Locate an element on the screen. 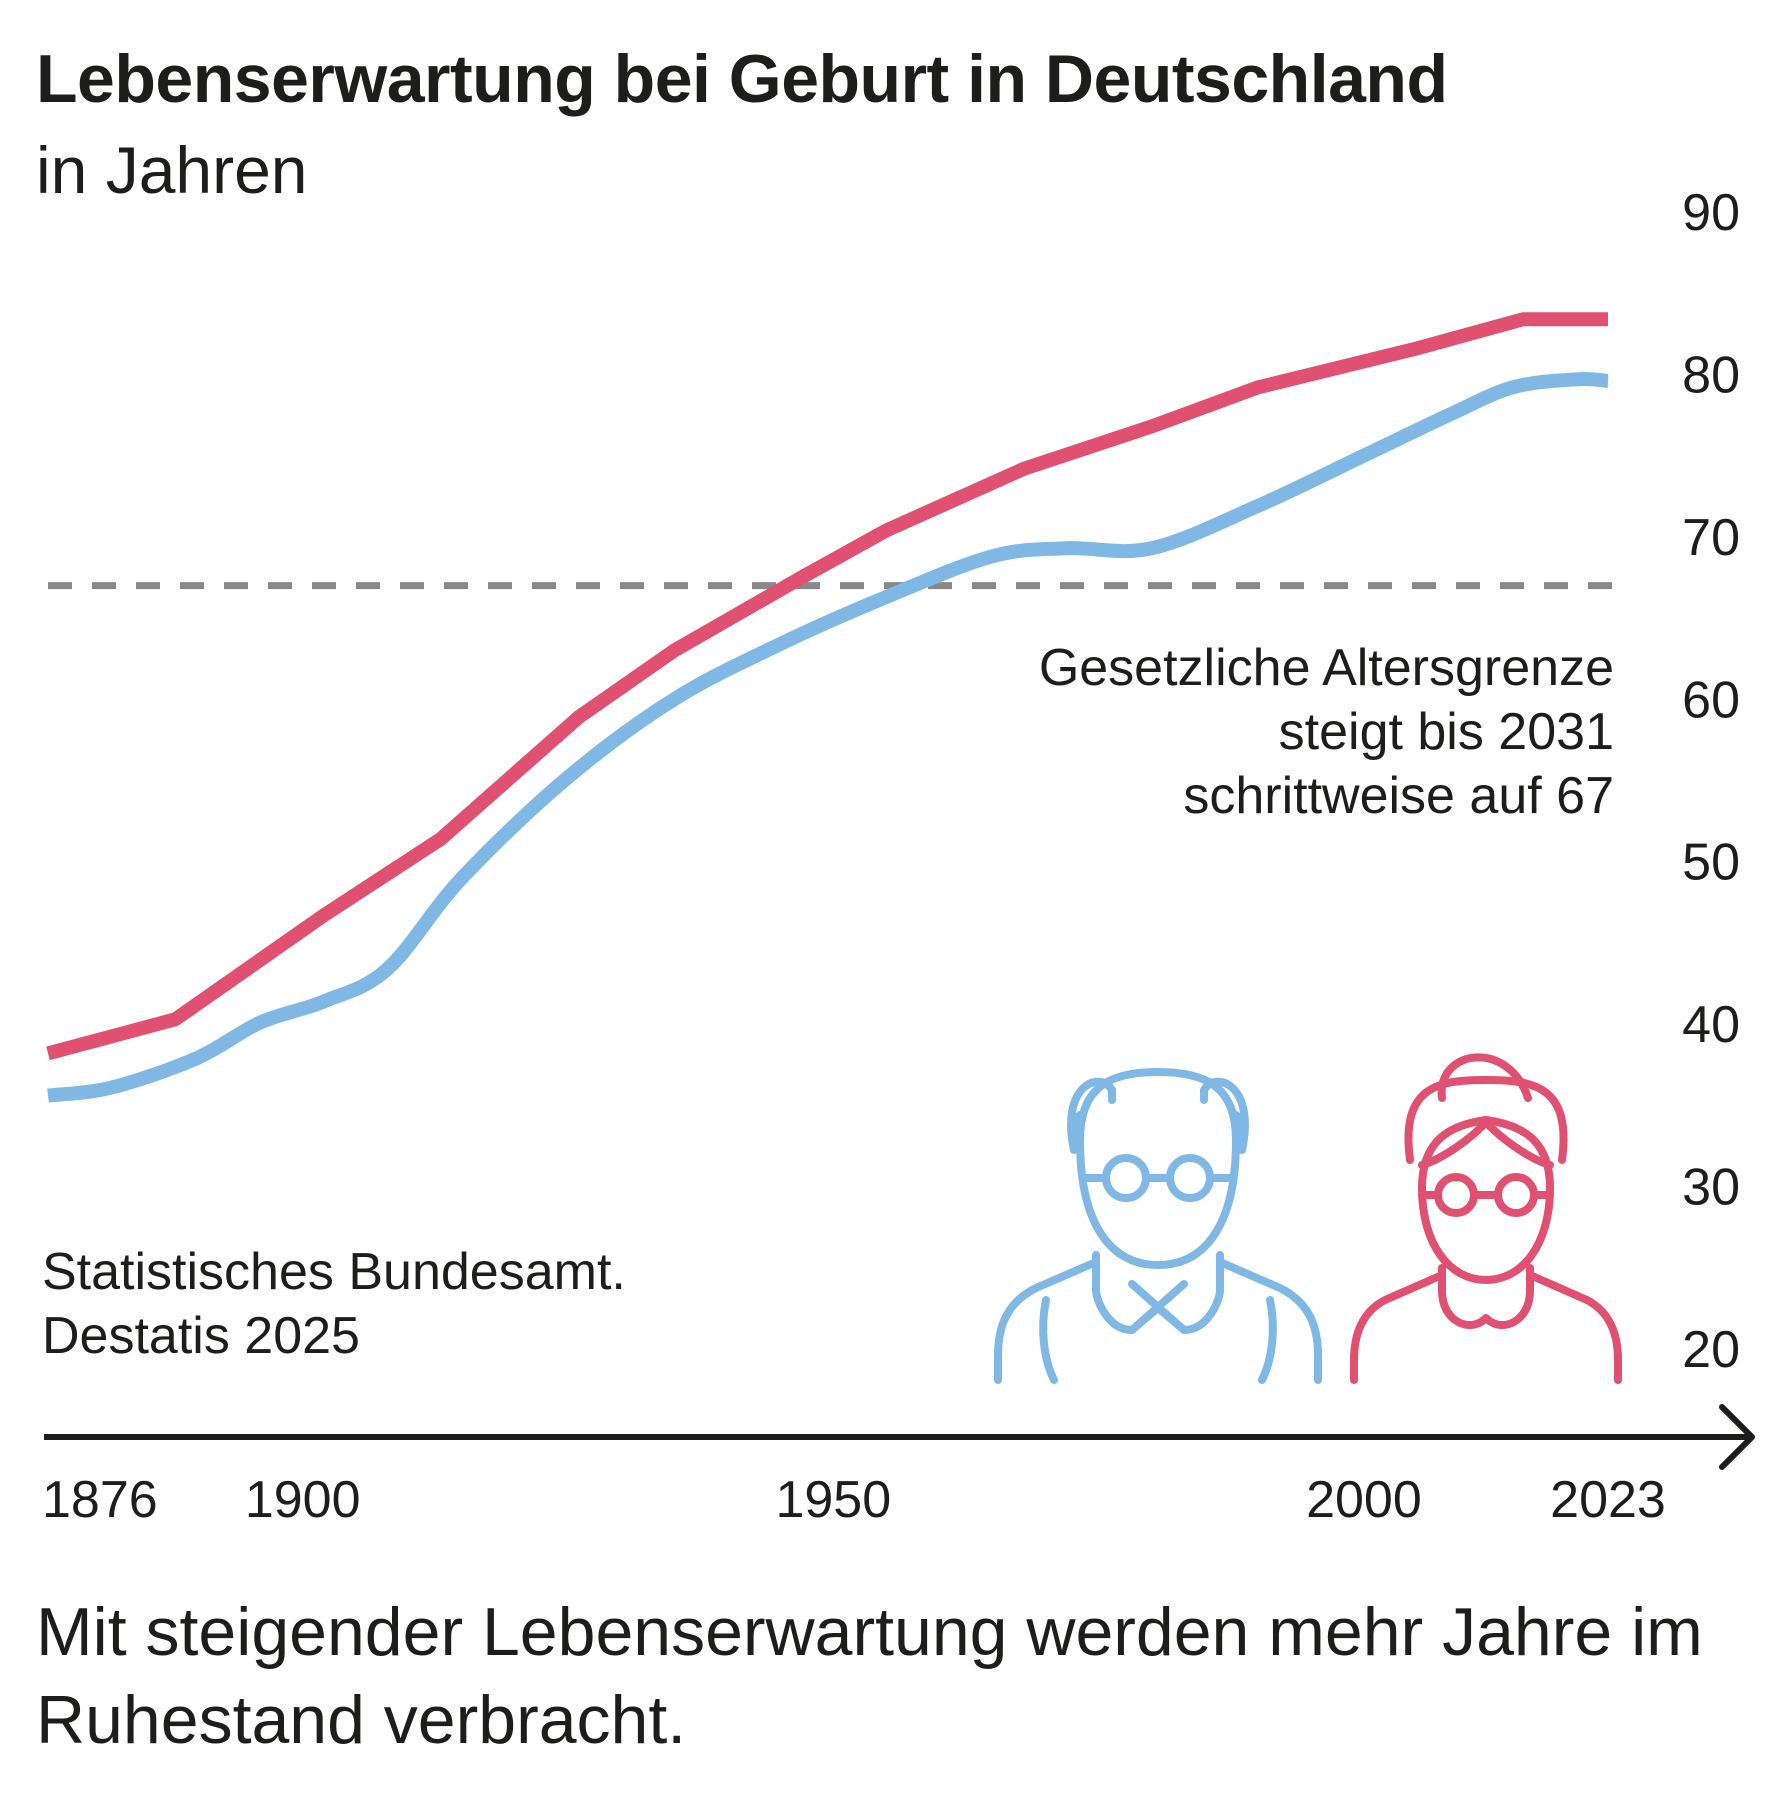  old-man-icon is located at coordinates (1158, 1226).